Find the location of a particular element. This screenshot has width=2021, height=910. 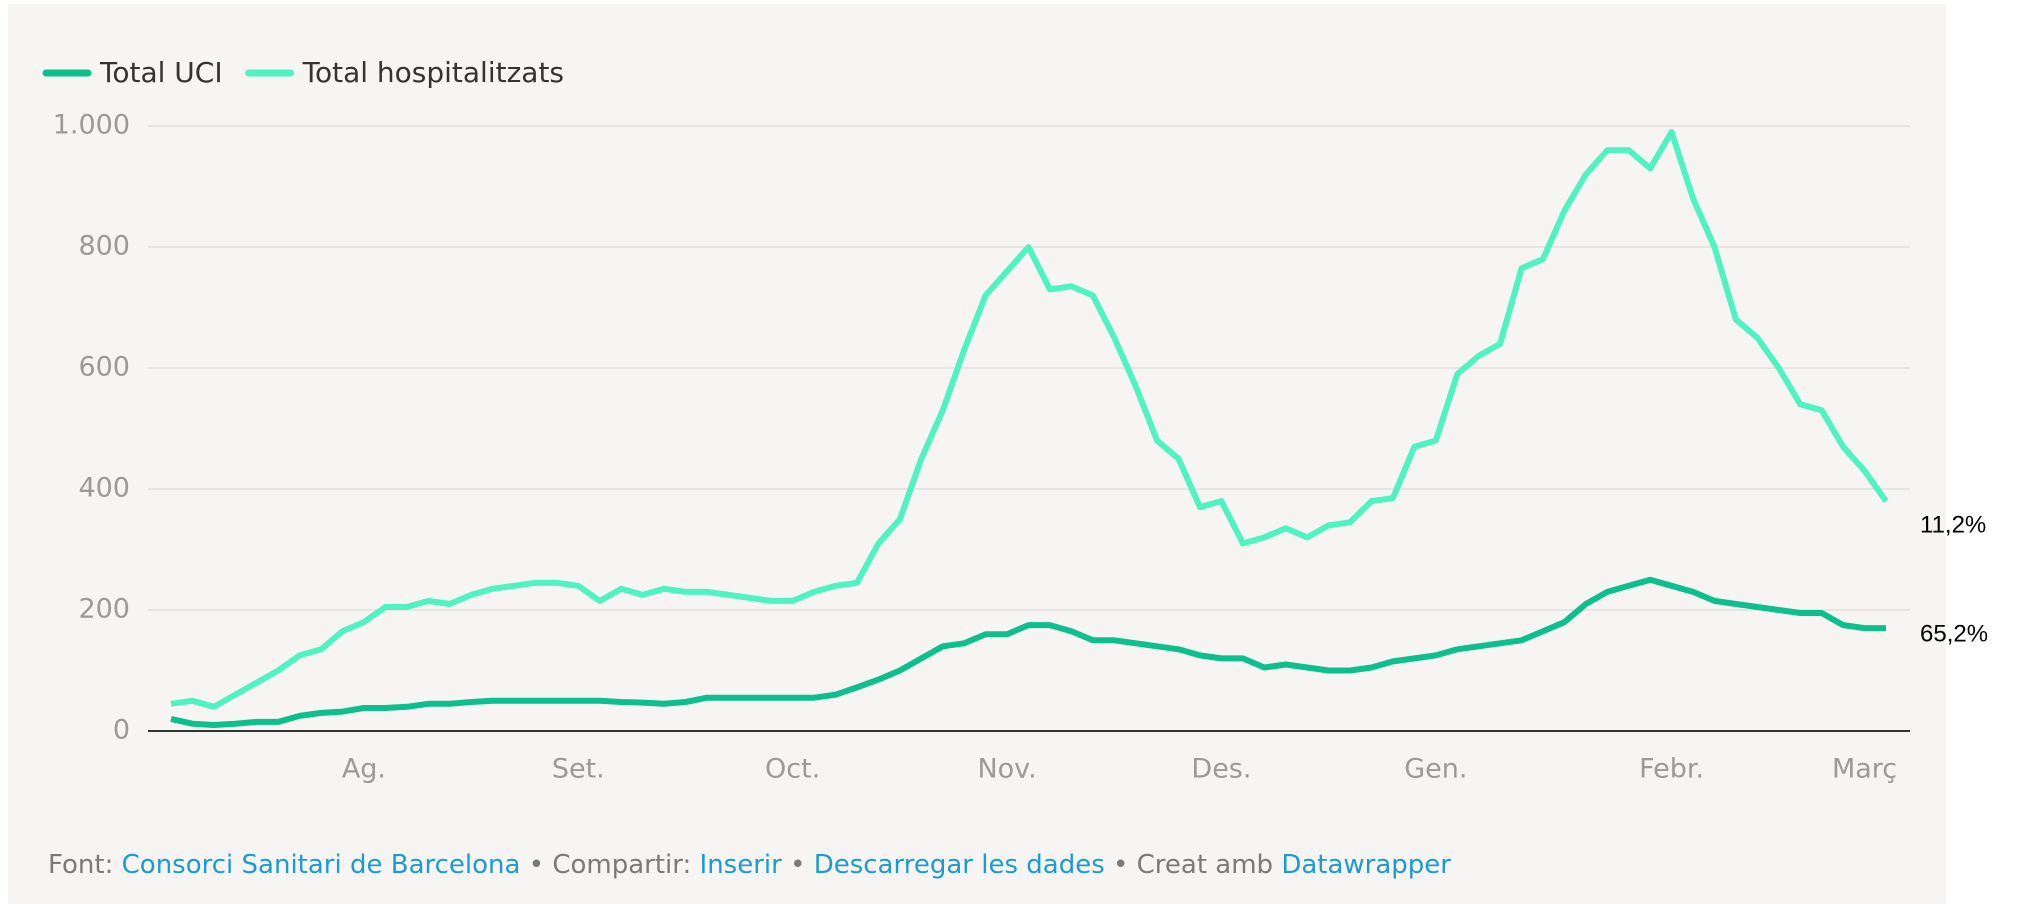

y-tick-label: 800 is located at coordinates (104, 246).